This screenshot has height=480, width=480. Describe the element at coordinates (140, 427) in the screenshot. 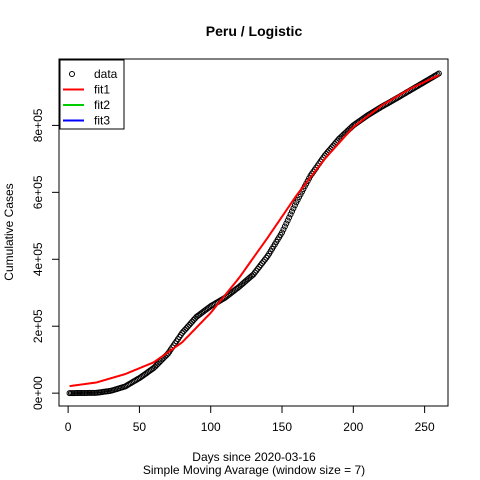

I see `x-tick-label: 50` at that location.